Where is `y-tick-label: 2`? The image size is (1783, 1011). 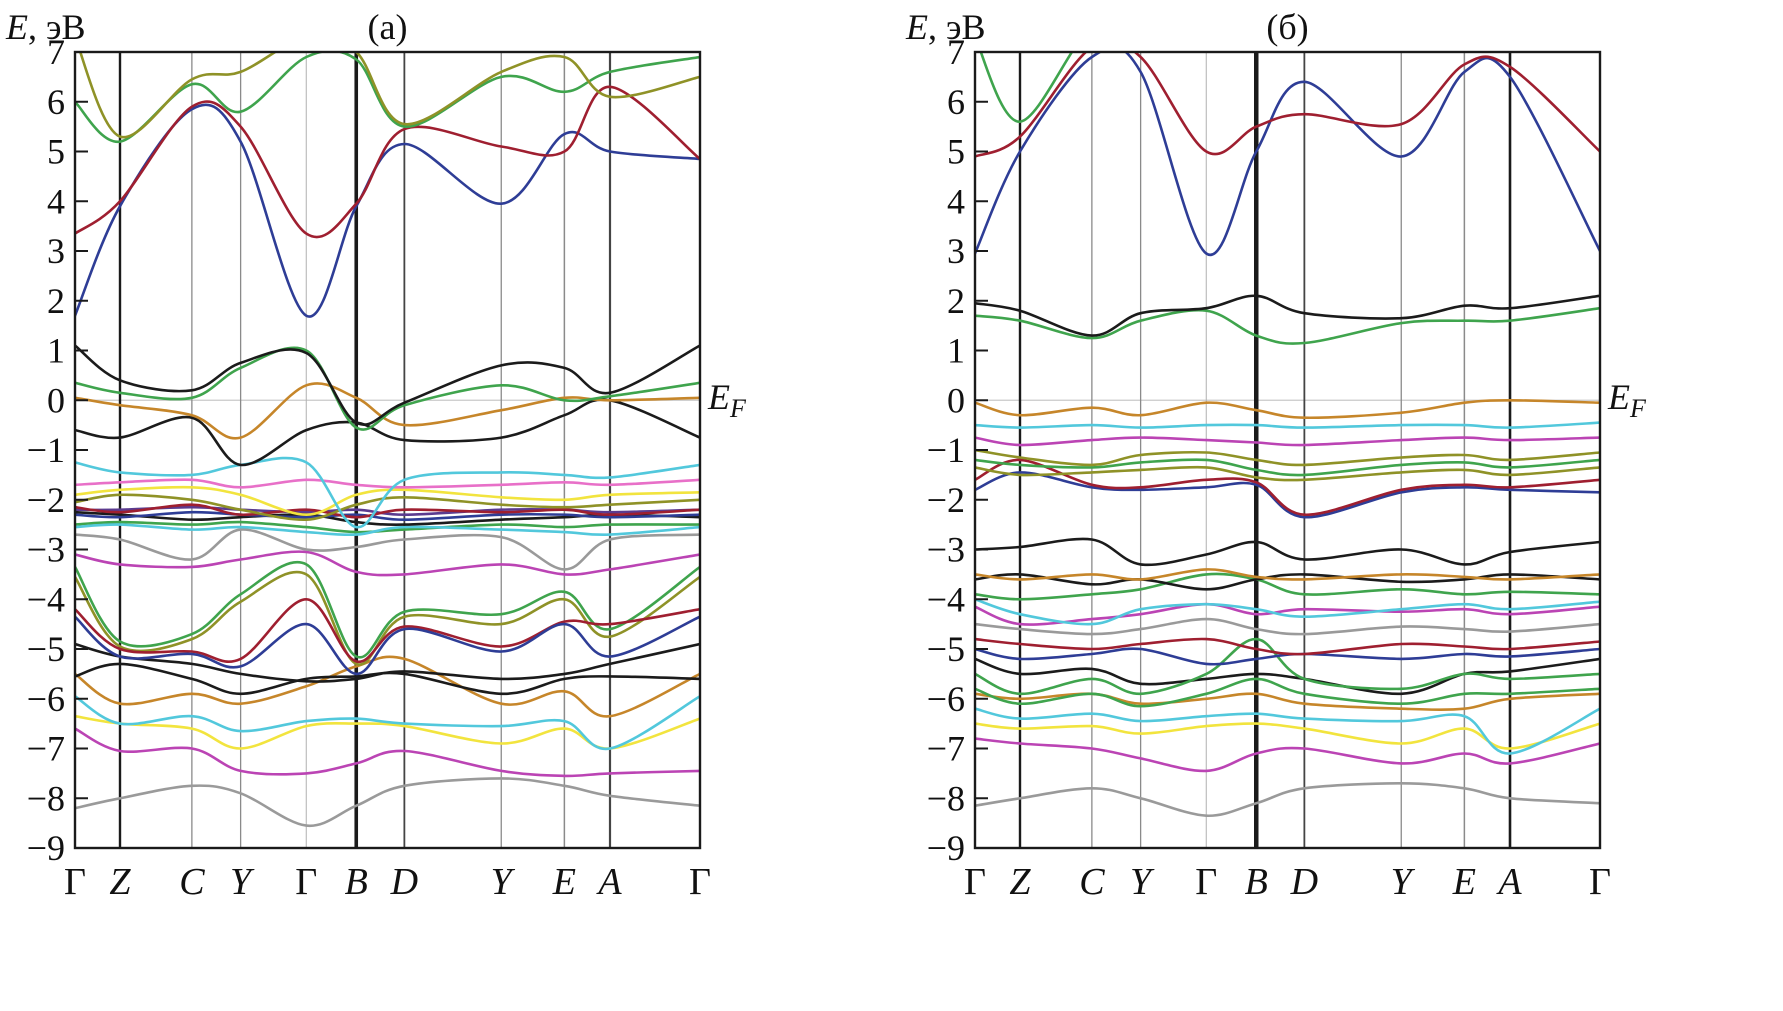 y-tick-label: 2 is located at coordinates (956, 301).